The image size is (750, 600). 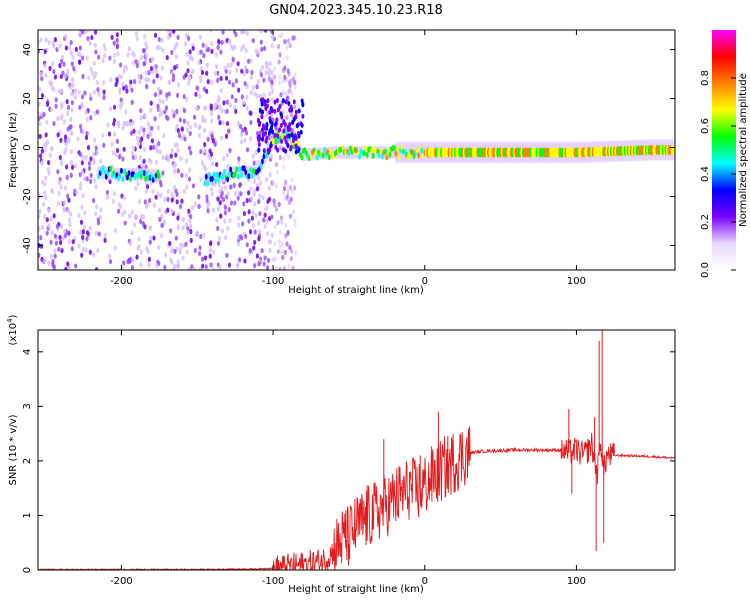 I want to click on snr-x-tick-label: 0, so click(x=425, y=581).